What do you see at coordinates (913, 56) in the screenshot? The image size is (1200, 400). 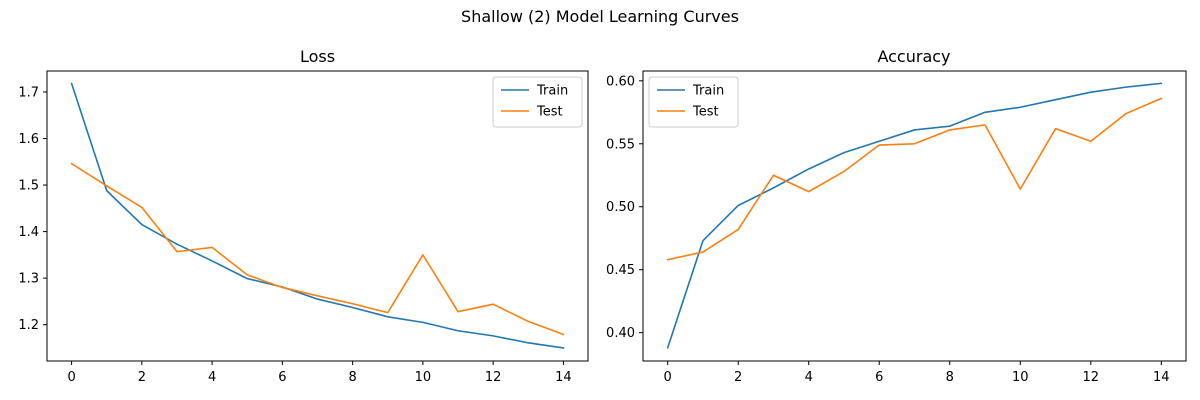 I see `accuracy-plot-title: Accuracy` at bounding box center [913, 56].